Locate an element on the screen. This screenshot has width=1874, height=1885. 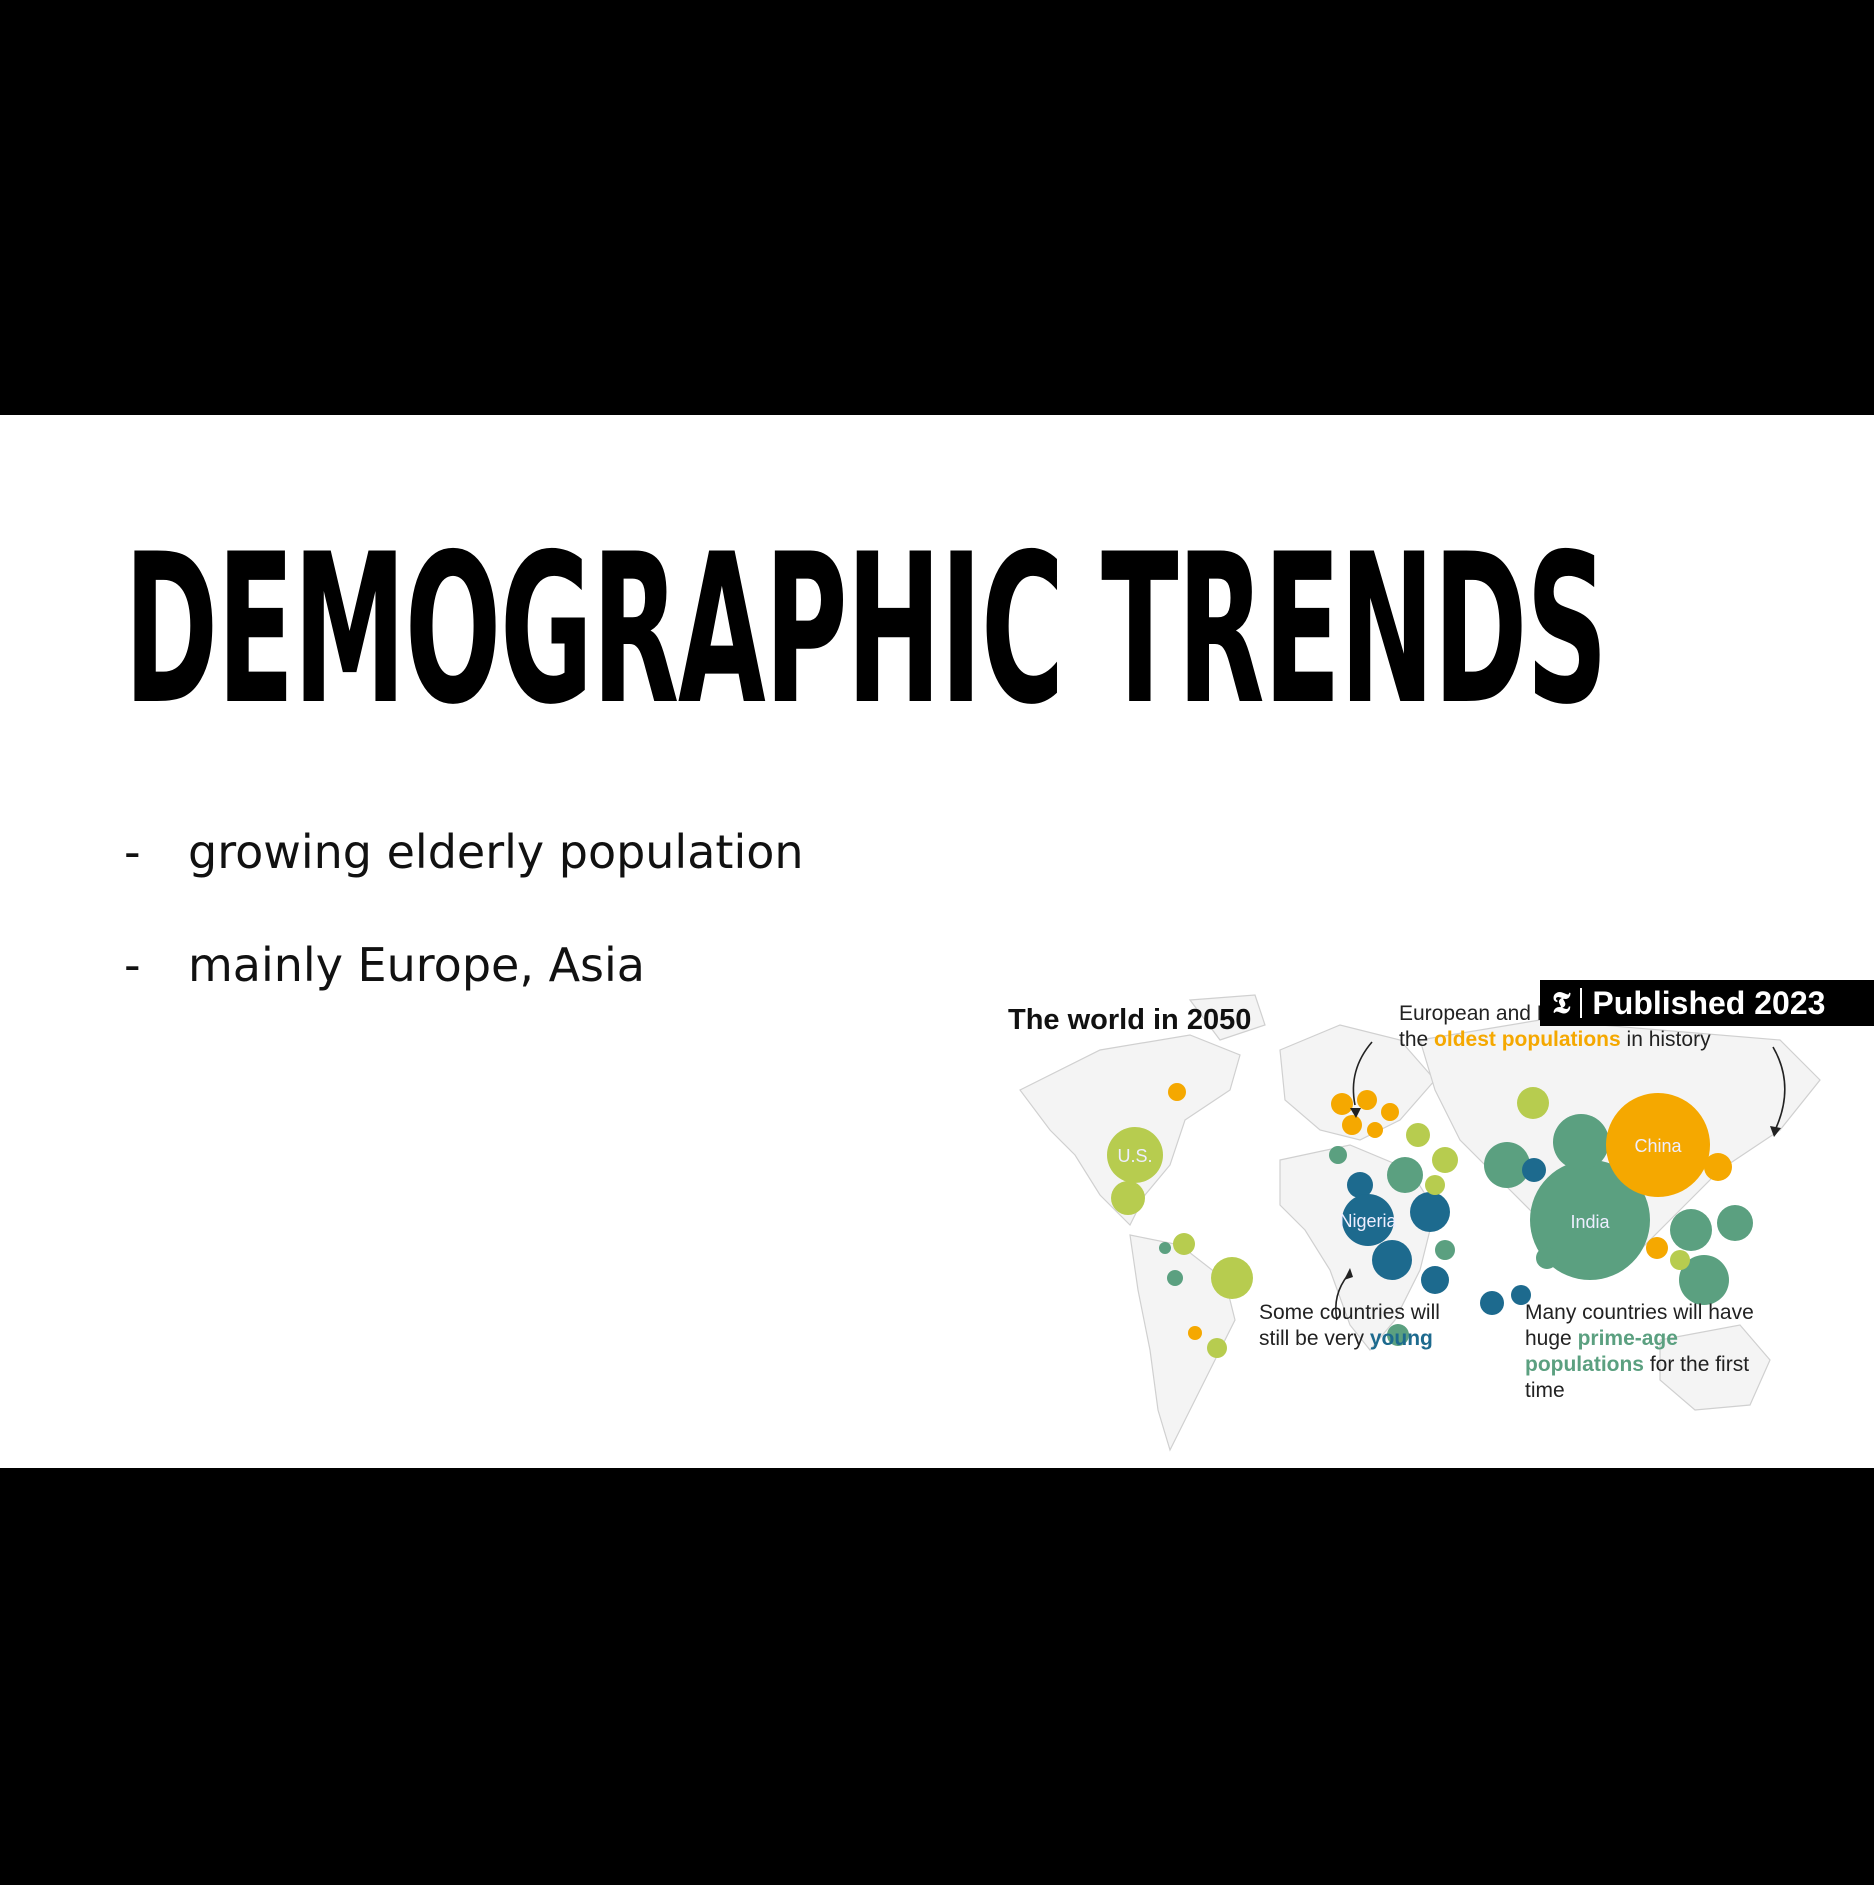
annotation-text: Many countries will have huge is located at coordinates (1639, 1325).